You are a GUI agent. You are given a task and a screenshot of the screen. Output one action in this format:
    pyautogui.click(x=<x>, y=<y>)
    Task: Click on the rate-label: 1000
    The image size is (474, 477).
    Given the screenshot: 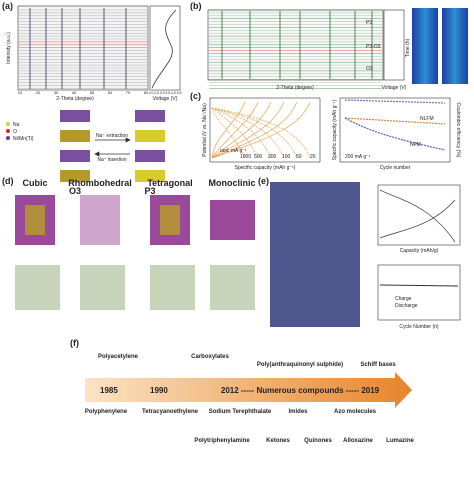 What is the action you would take?
    pyautogui.click(x=245, y=157)
    